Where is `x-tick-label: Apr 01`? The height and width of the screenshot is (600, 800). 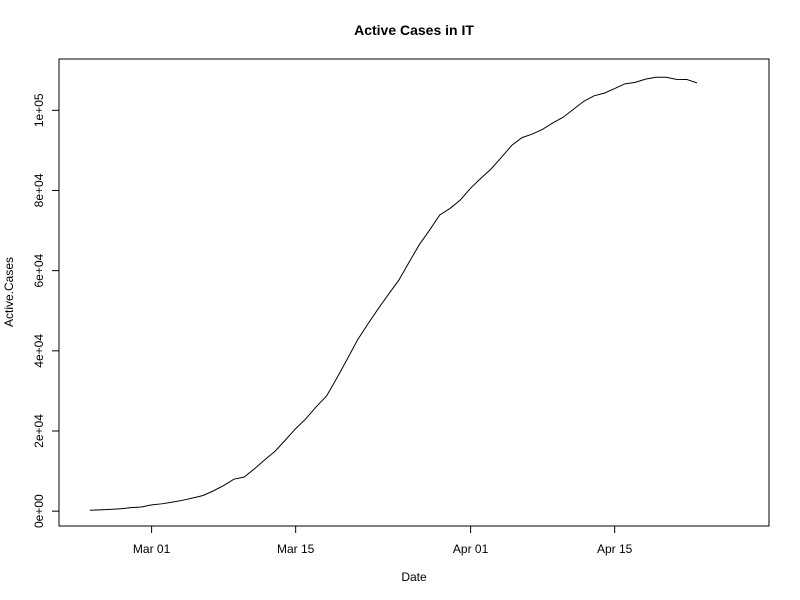 x-tick-label: Apr 01 is located at coordinates (471, 549).